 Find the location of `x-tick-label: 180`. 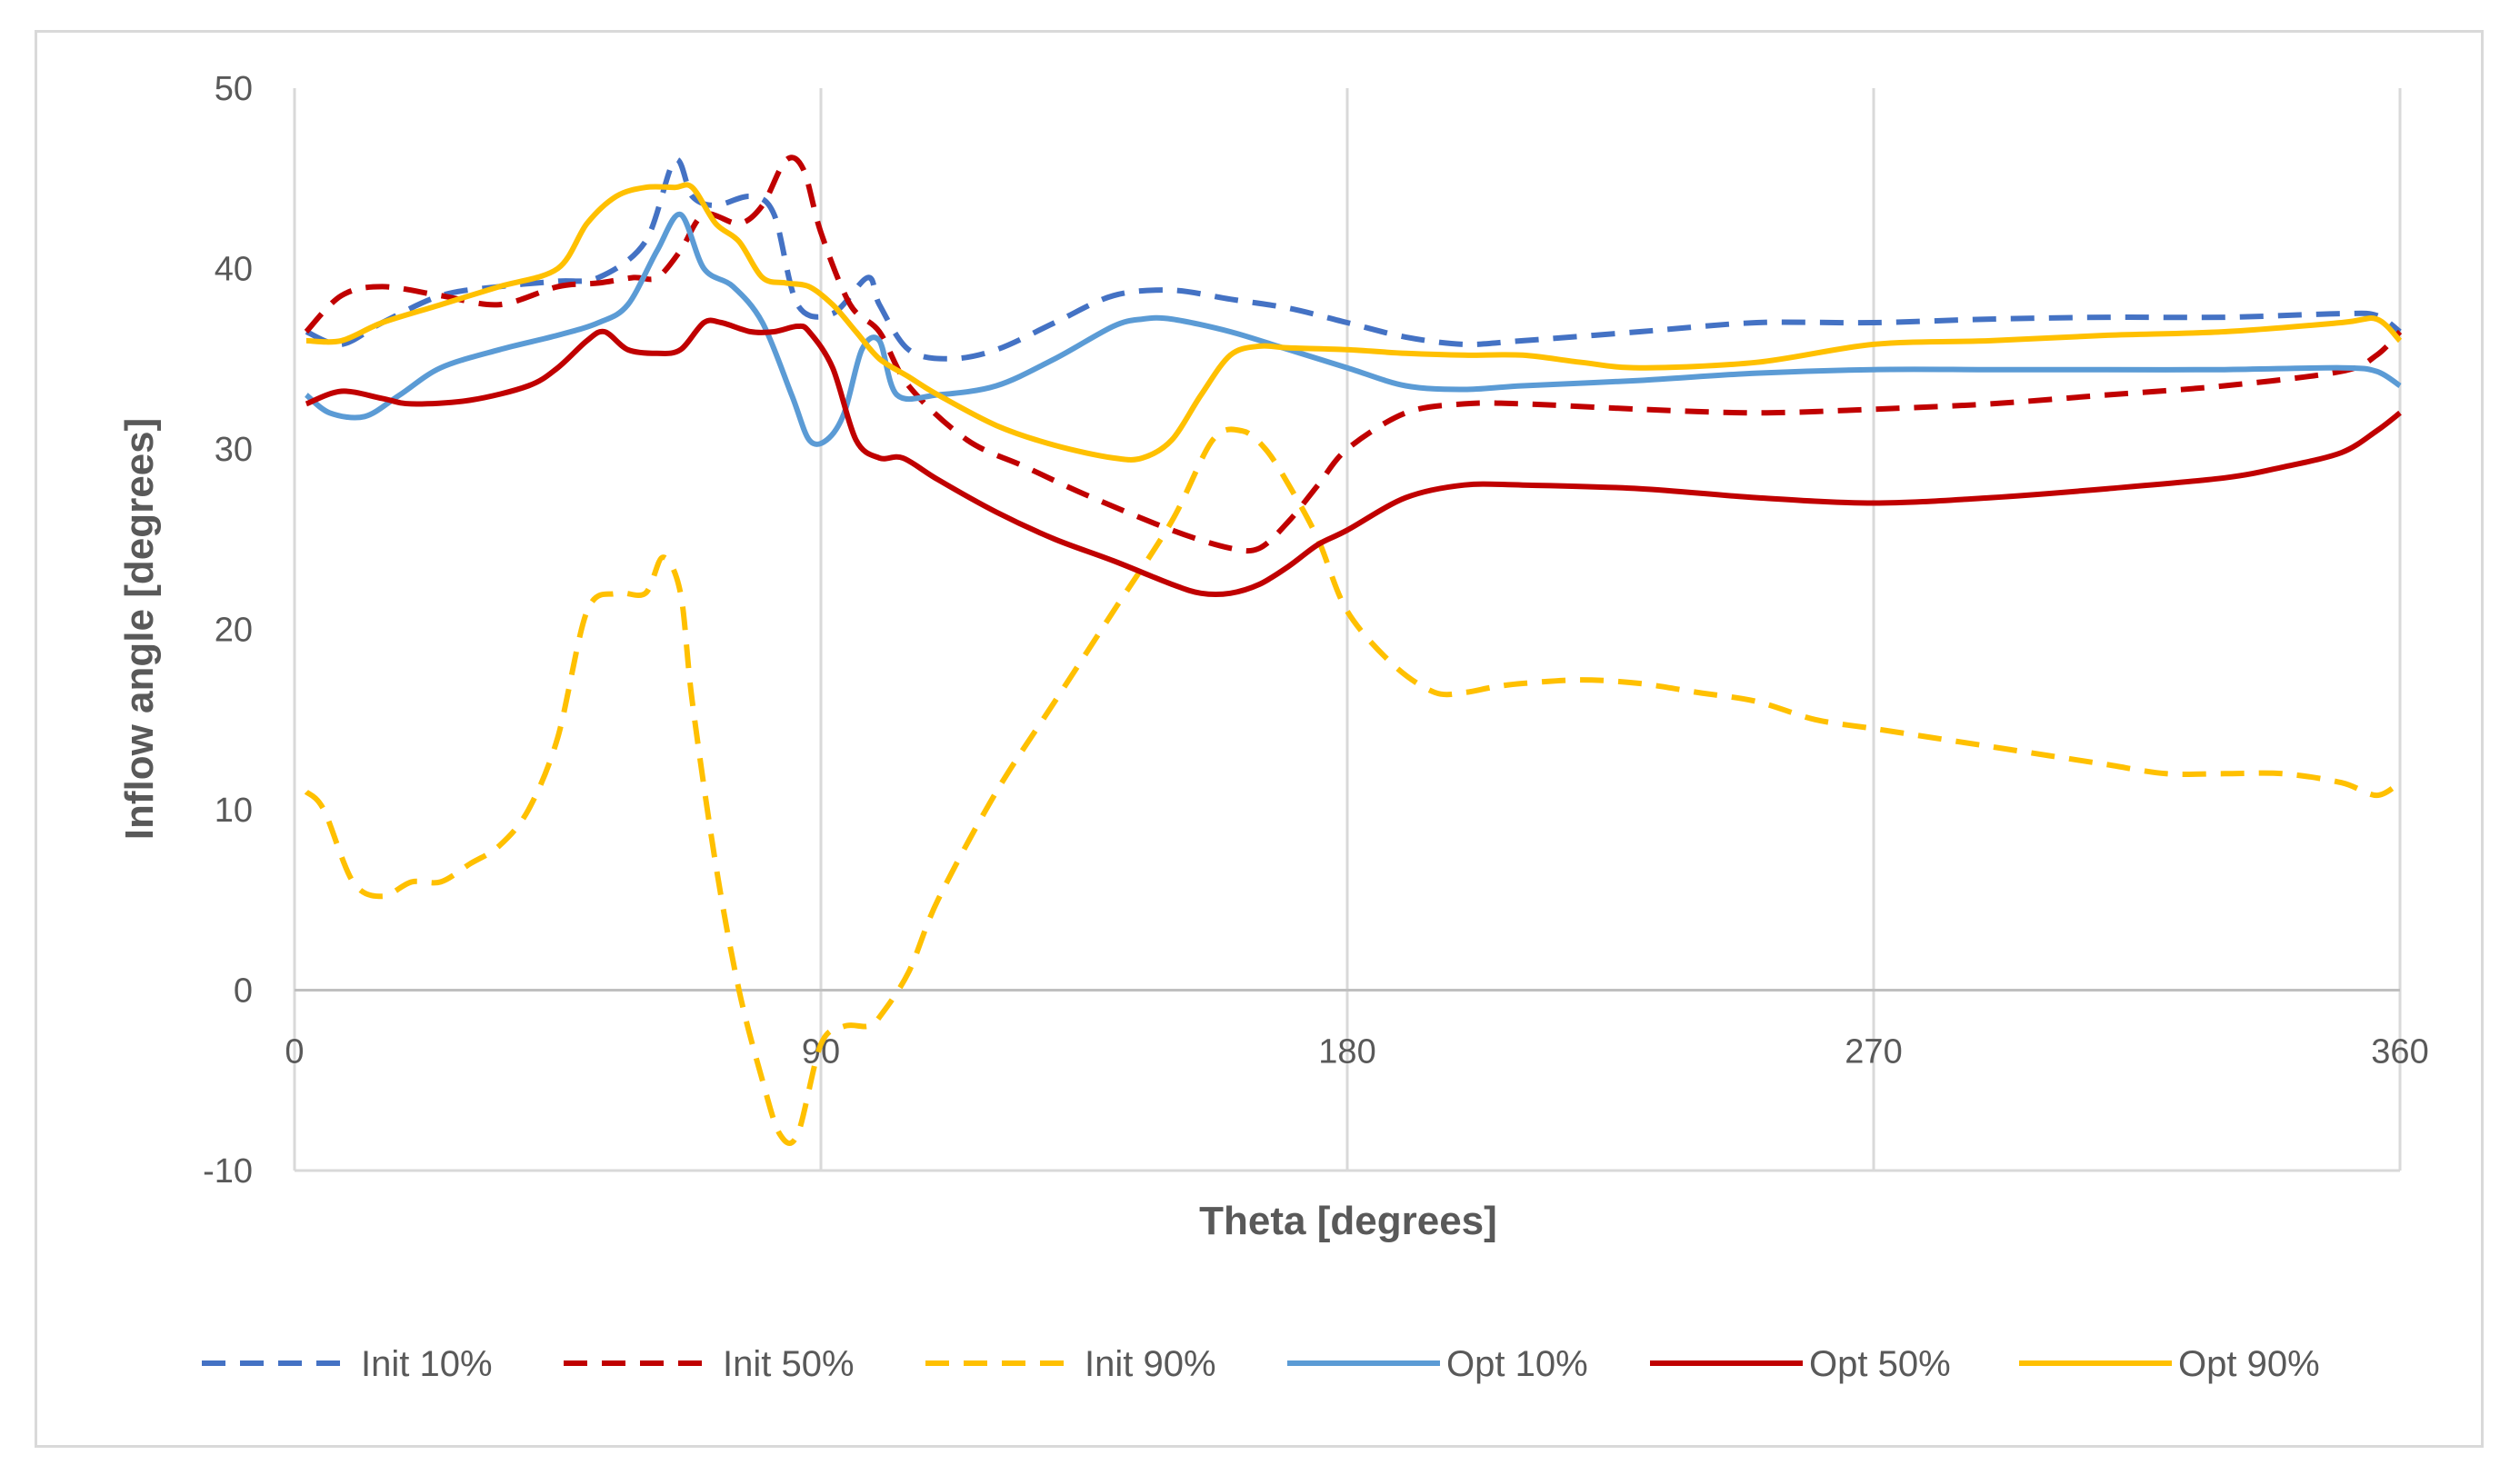

x-tick-label: 180 is located at coordinates (1346, 1052).